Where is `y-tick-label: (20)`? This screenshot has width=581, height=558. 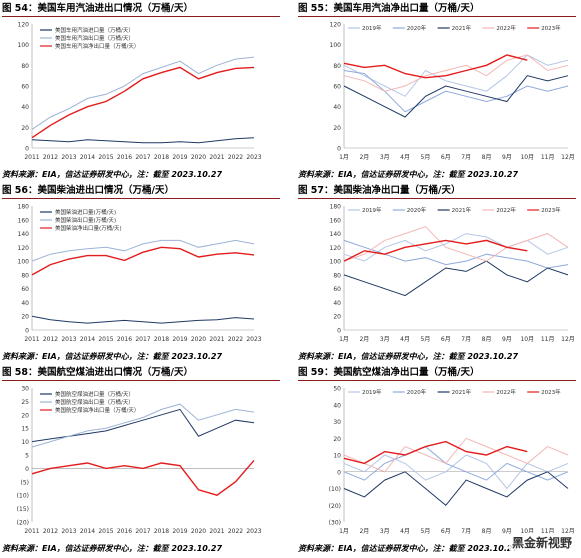 y-tick-label: (20) is located at coordinates (23, 523).